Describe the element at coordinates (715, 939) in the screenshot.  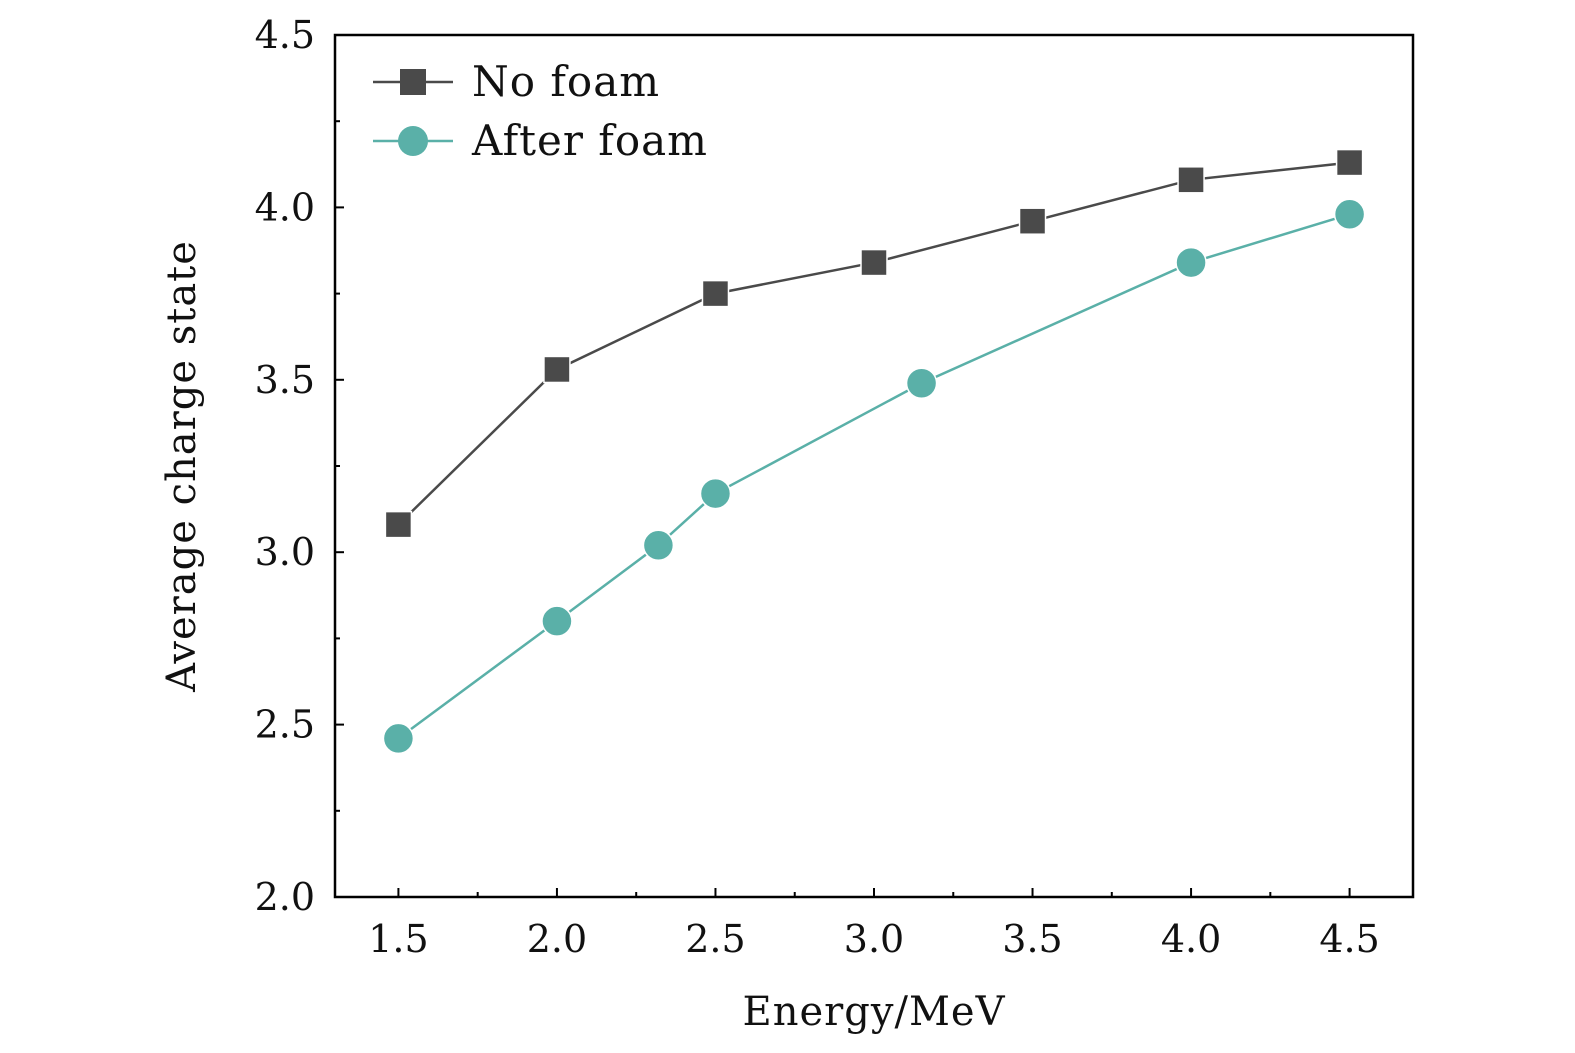
I see `x-tick-label: 2.5` at that location.